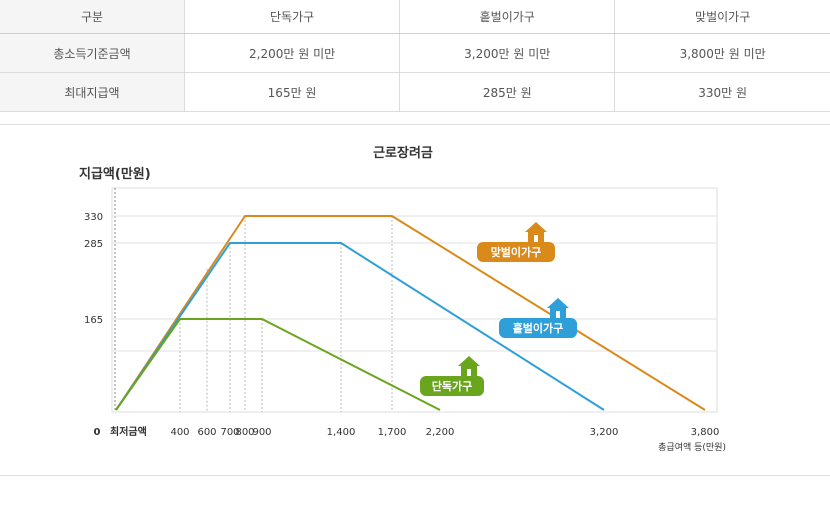 Image resolution: width=830 pixels, height=506 pixels. What do you see at coordinates (115, 174) in the screenshot?
I see `y-axis-title: 지급액(만원)` at bounding box center [115, 174].